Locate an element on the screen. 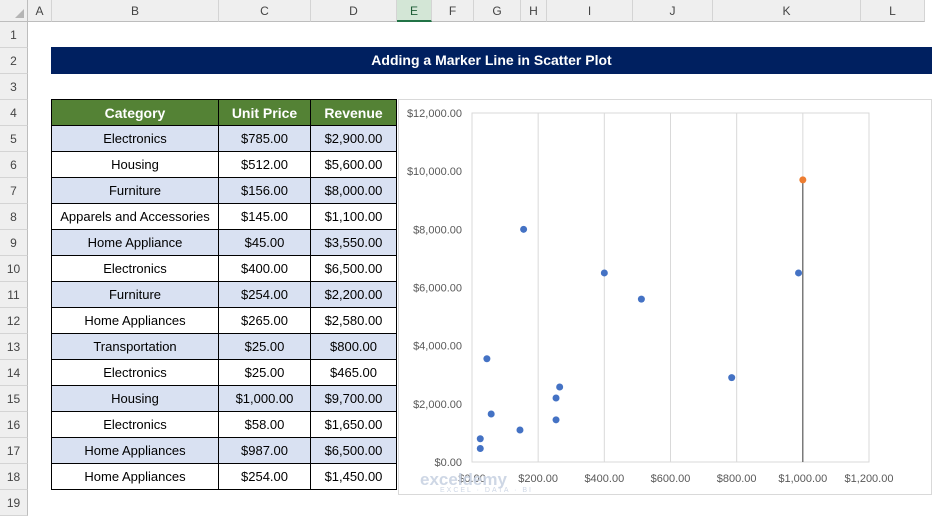  row-header-13: 13 is located at coordinates (14, 347).